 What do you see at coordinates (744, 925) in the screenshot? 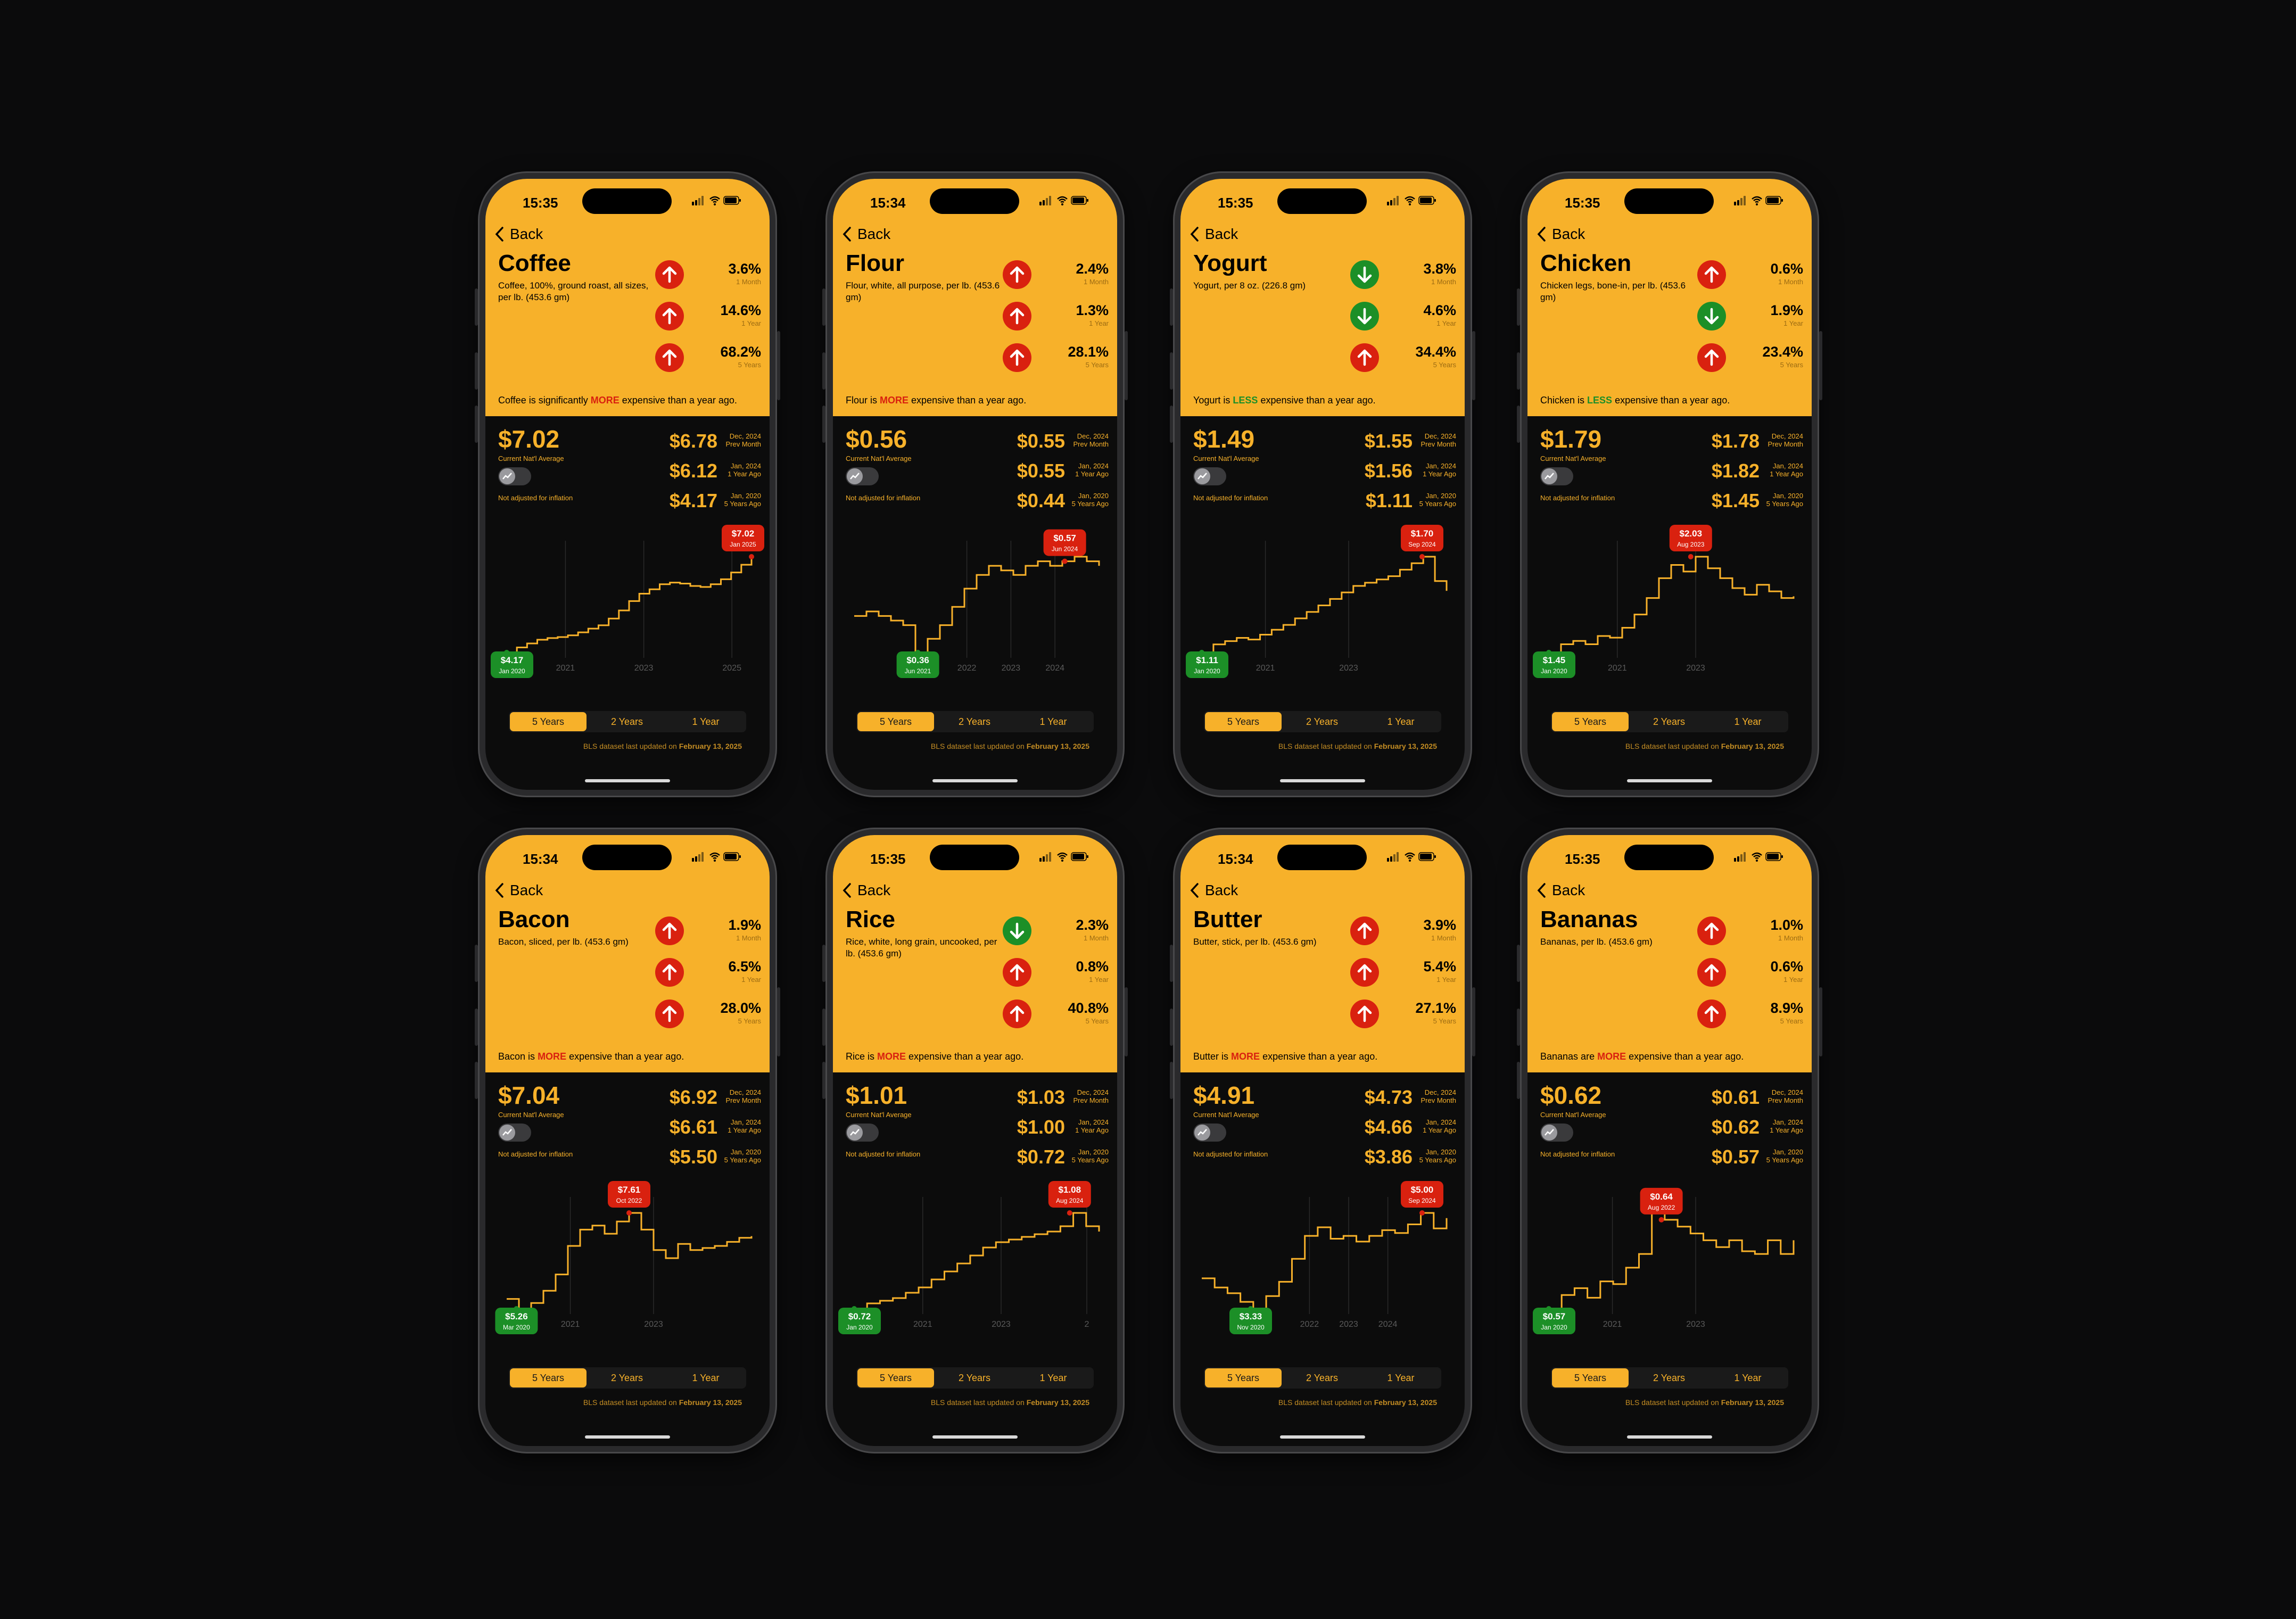
I see `change-percent: 1.9%` at bounding box center [744, 925].